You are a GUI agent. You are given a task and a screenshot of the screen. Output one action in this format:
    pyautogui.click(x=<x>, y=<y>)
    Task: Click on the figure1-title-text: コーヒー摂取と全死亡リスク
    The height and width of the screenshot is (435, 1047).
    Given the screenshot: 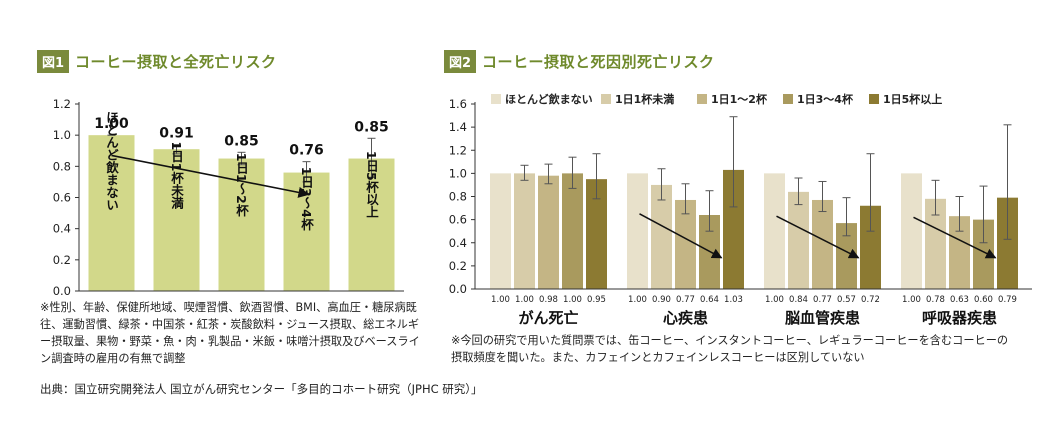 What is the action you would take?
    pyautogui.click(x=176, y=62)
    